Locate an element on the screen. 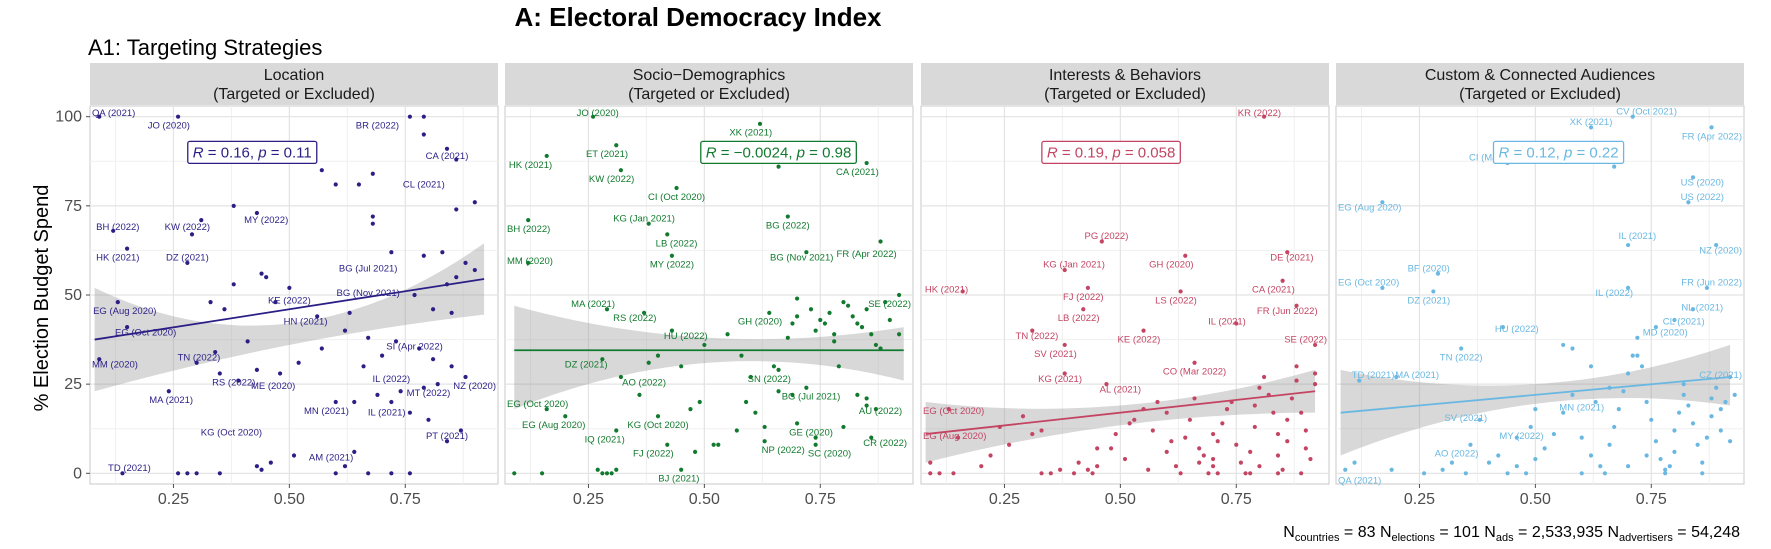  point-label: EG (Oct 2020) is located at coordinates (537, 404).